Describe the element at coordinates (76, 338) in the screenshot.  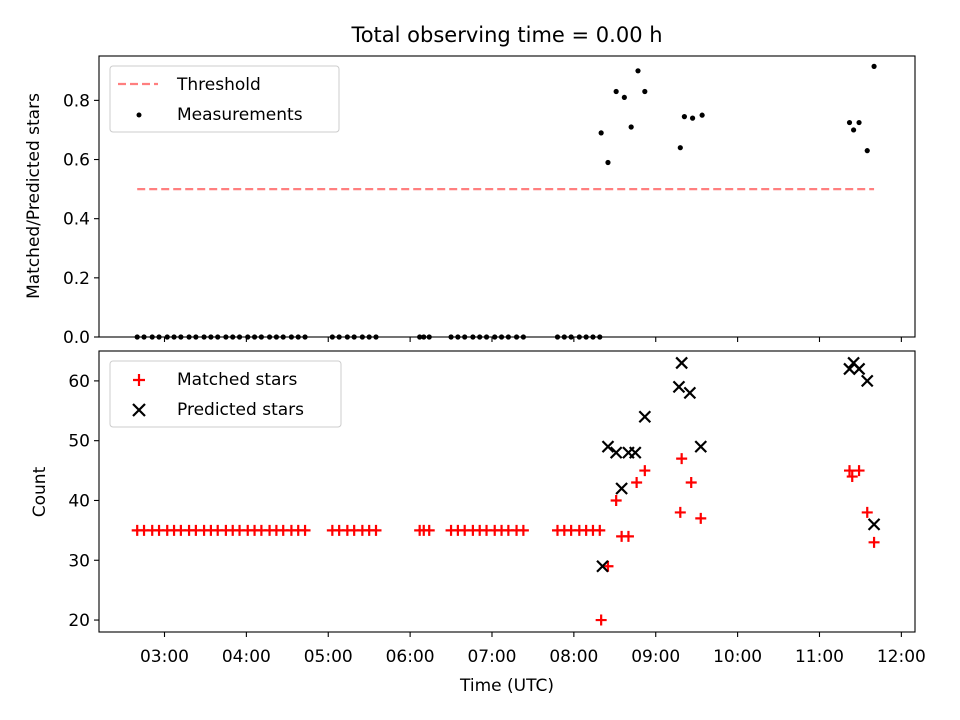
I see `top-ytick-label-0: 0.0` at that location.